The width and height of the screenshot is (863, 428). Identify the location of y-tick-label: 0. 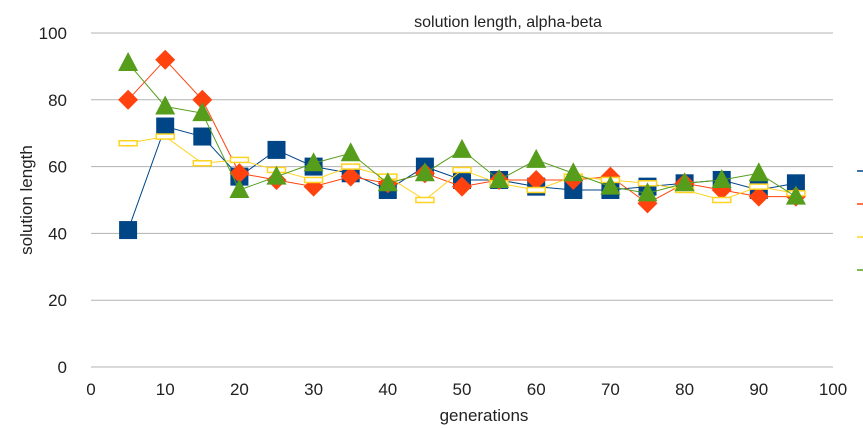
(62, 367).